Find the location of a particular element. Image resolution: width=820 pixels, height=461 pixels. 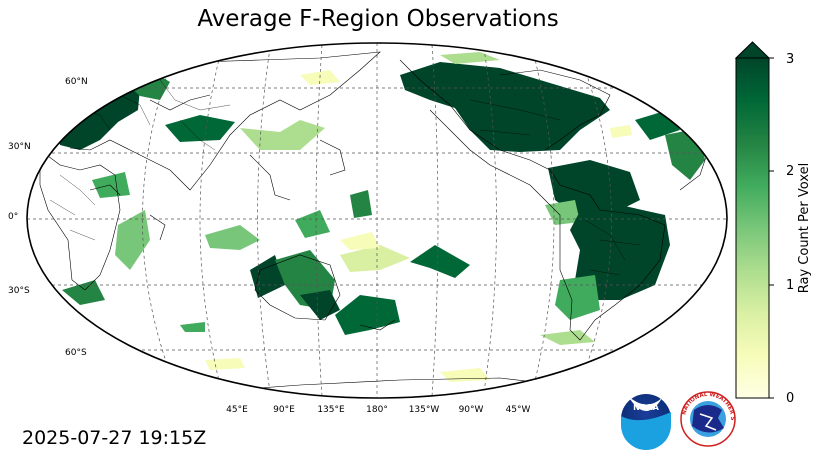

lon-label-45e: 45°E is located at coordinates (237, 410).